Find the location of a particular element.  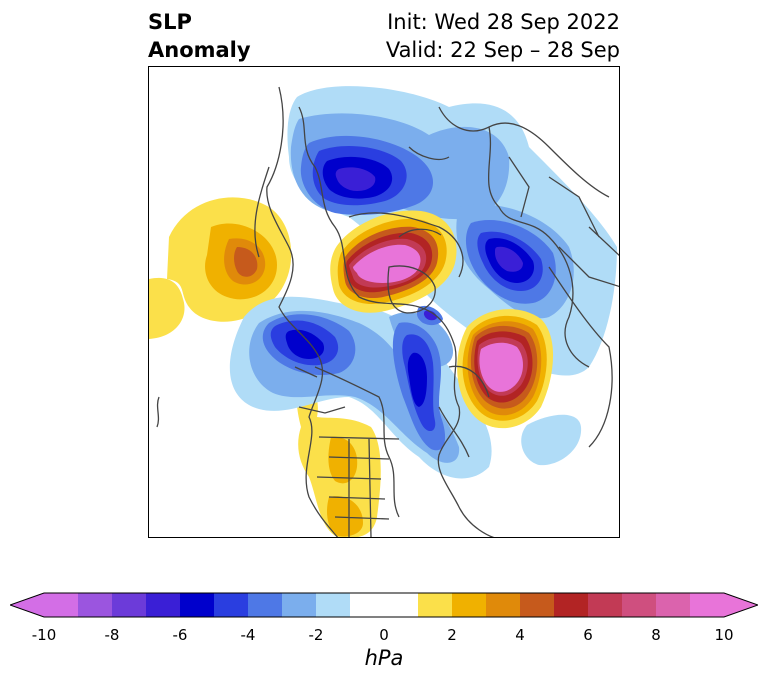

init-date-label: Init: Wed 28 Sep 2022 is located at coordinates (503, 22).